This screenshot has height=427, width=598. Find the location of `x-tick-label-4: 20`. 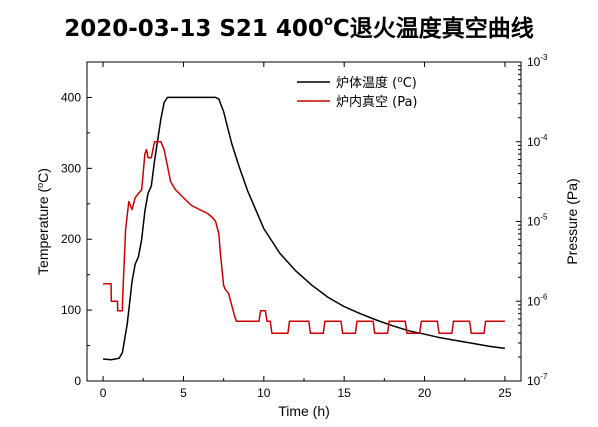

x-tick-label-4: 20 is located at coordinates (425, 393).